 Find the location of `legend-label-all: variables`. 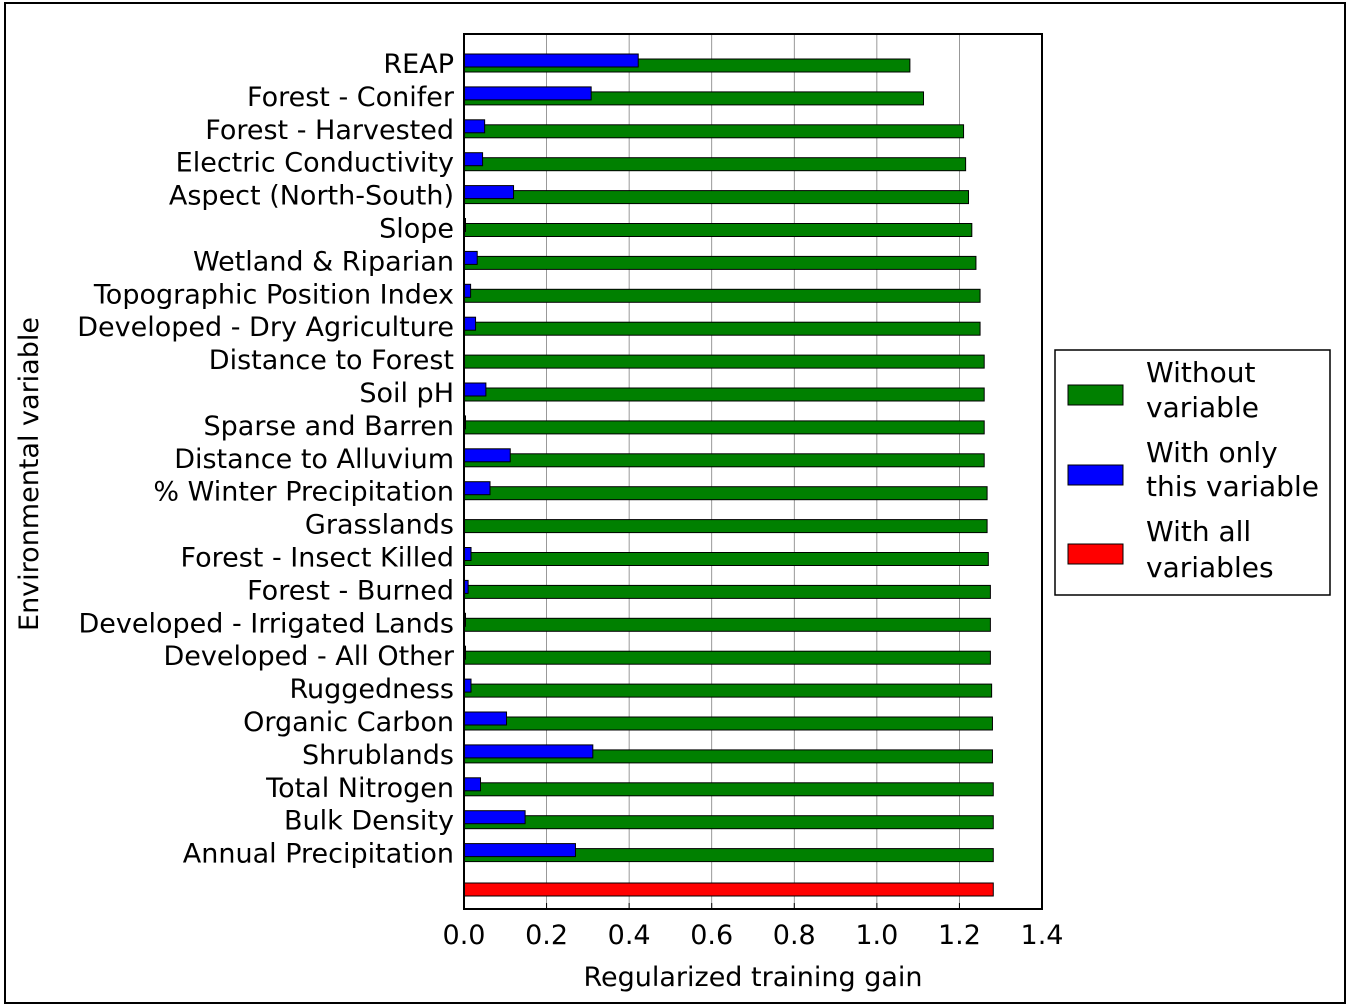

legend-label-all: variables is located at coordinates (1210, 567).